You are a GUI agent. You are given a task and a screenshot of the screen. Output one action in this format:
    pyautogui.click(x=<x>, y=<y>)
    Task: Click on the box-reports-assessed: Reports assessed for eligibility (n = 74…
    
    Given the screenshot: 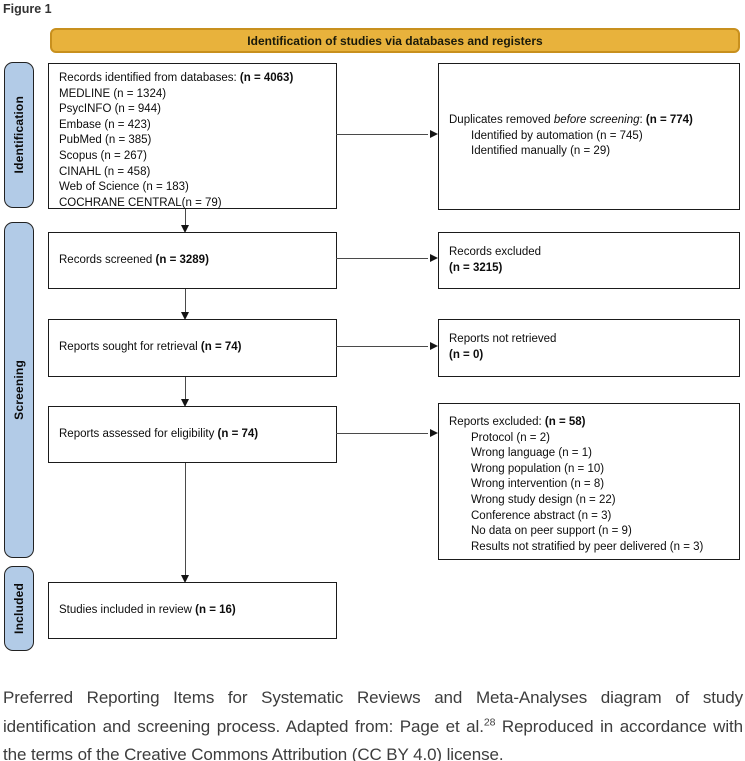 What is the action you would take?
    pyautogui.click(x=192, y=434)
    